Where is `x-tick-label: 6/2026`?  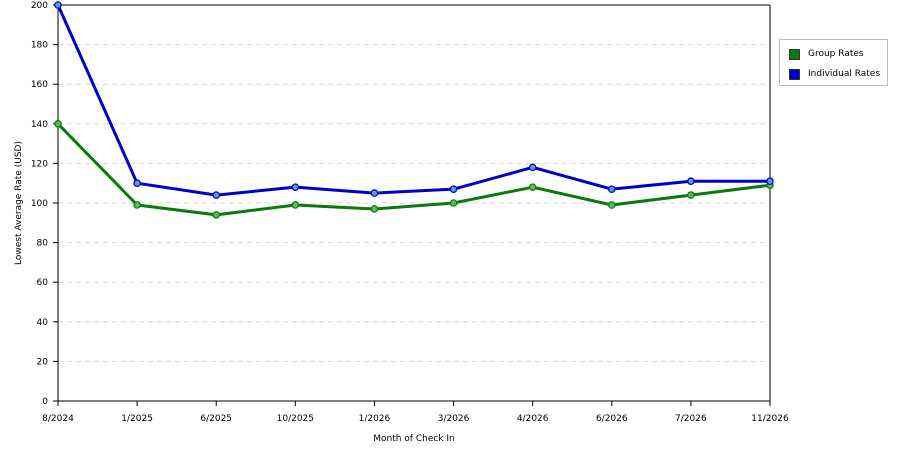 x-tick-label: 6/2026 is located at coordinates (612, 419).